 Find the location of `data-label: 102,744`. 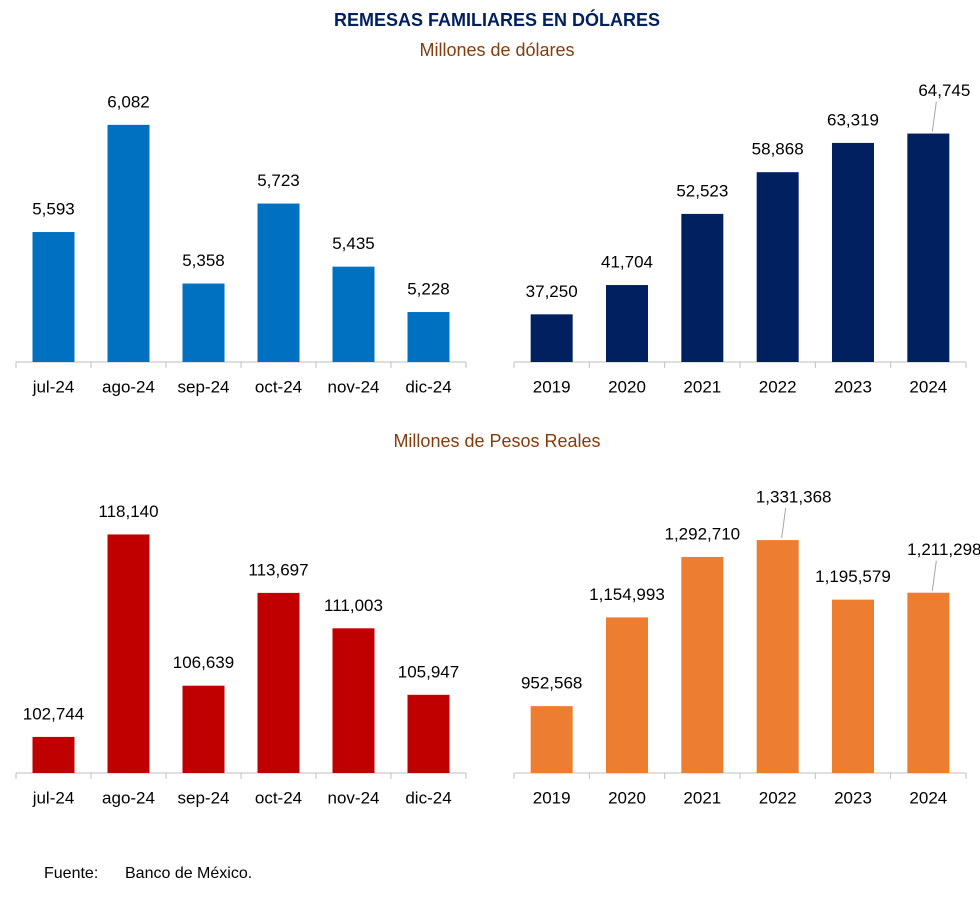

data-label: 102,744 is located at coordinates (53, 713).